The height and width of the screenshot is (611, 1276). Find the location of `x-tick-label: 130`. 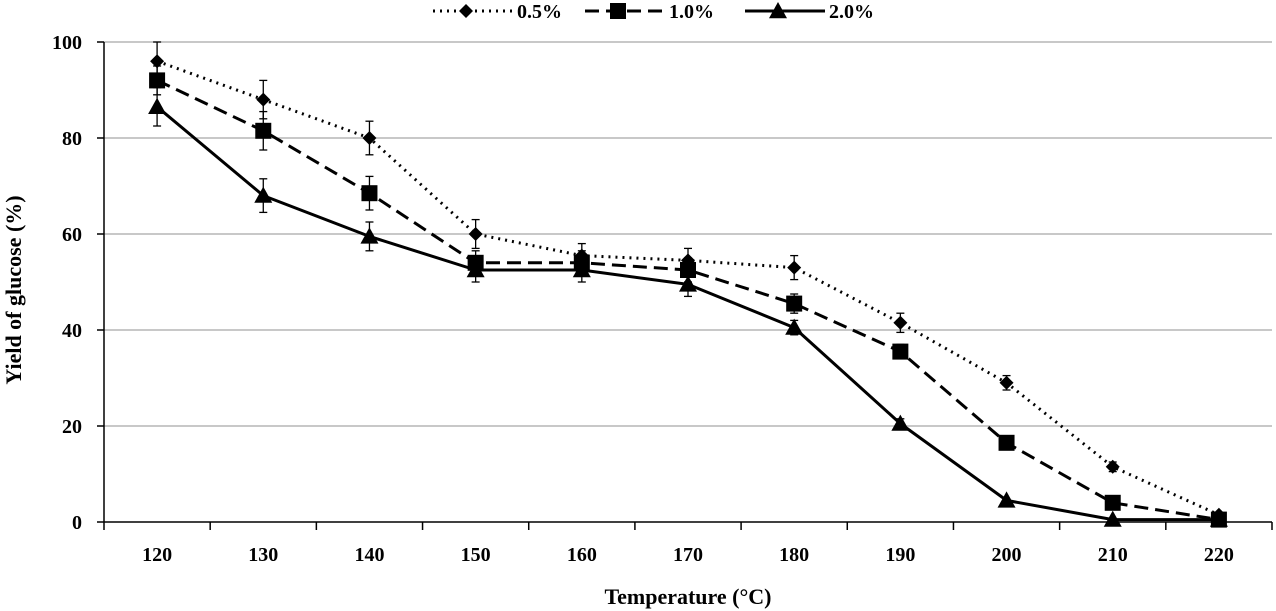

x-tick-label: 130 is located at coordinates (263, 555).